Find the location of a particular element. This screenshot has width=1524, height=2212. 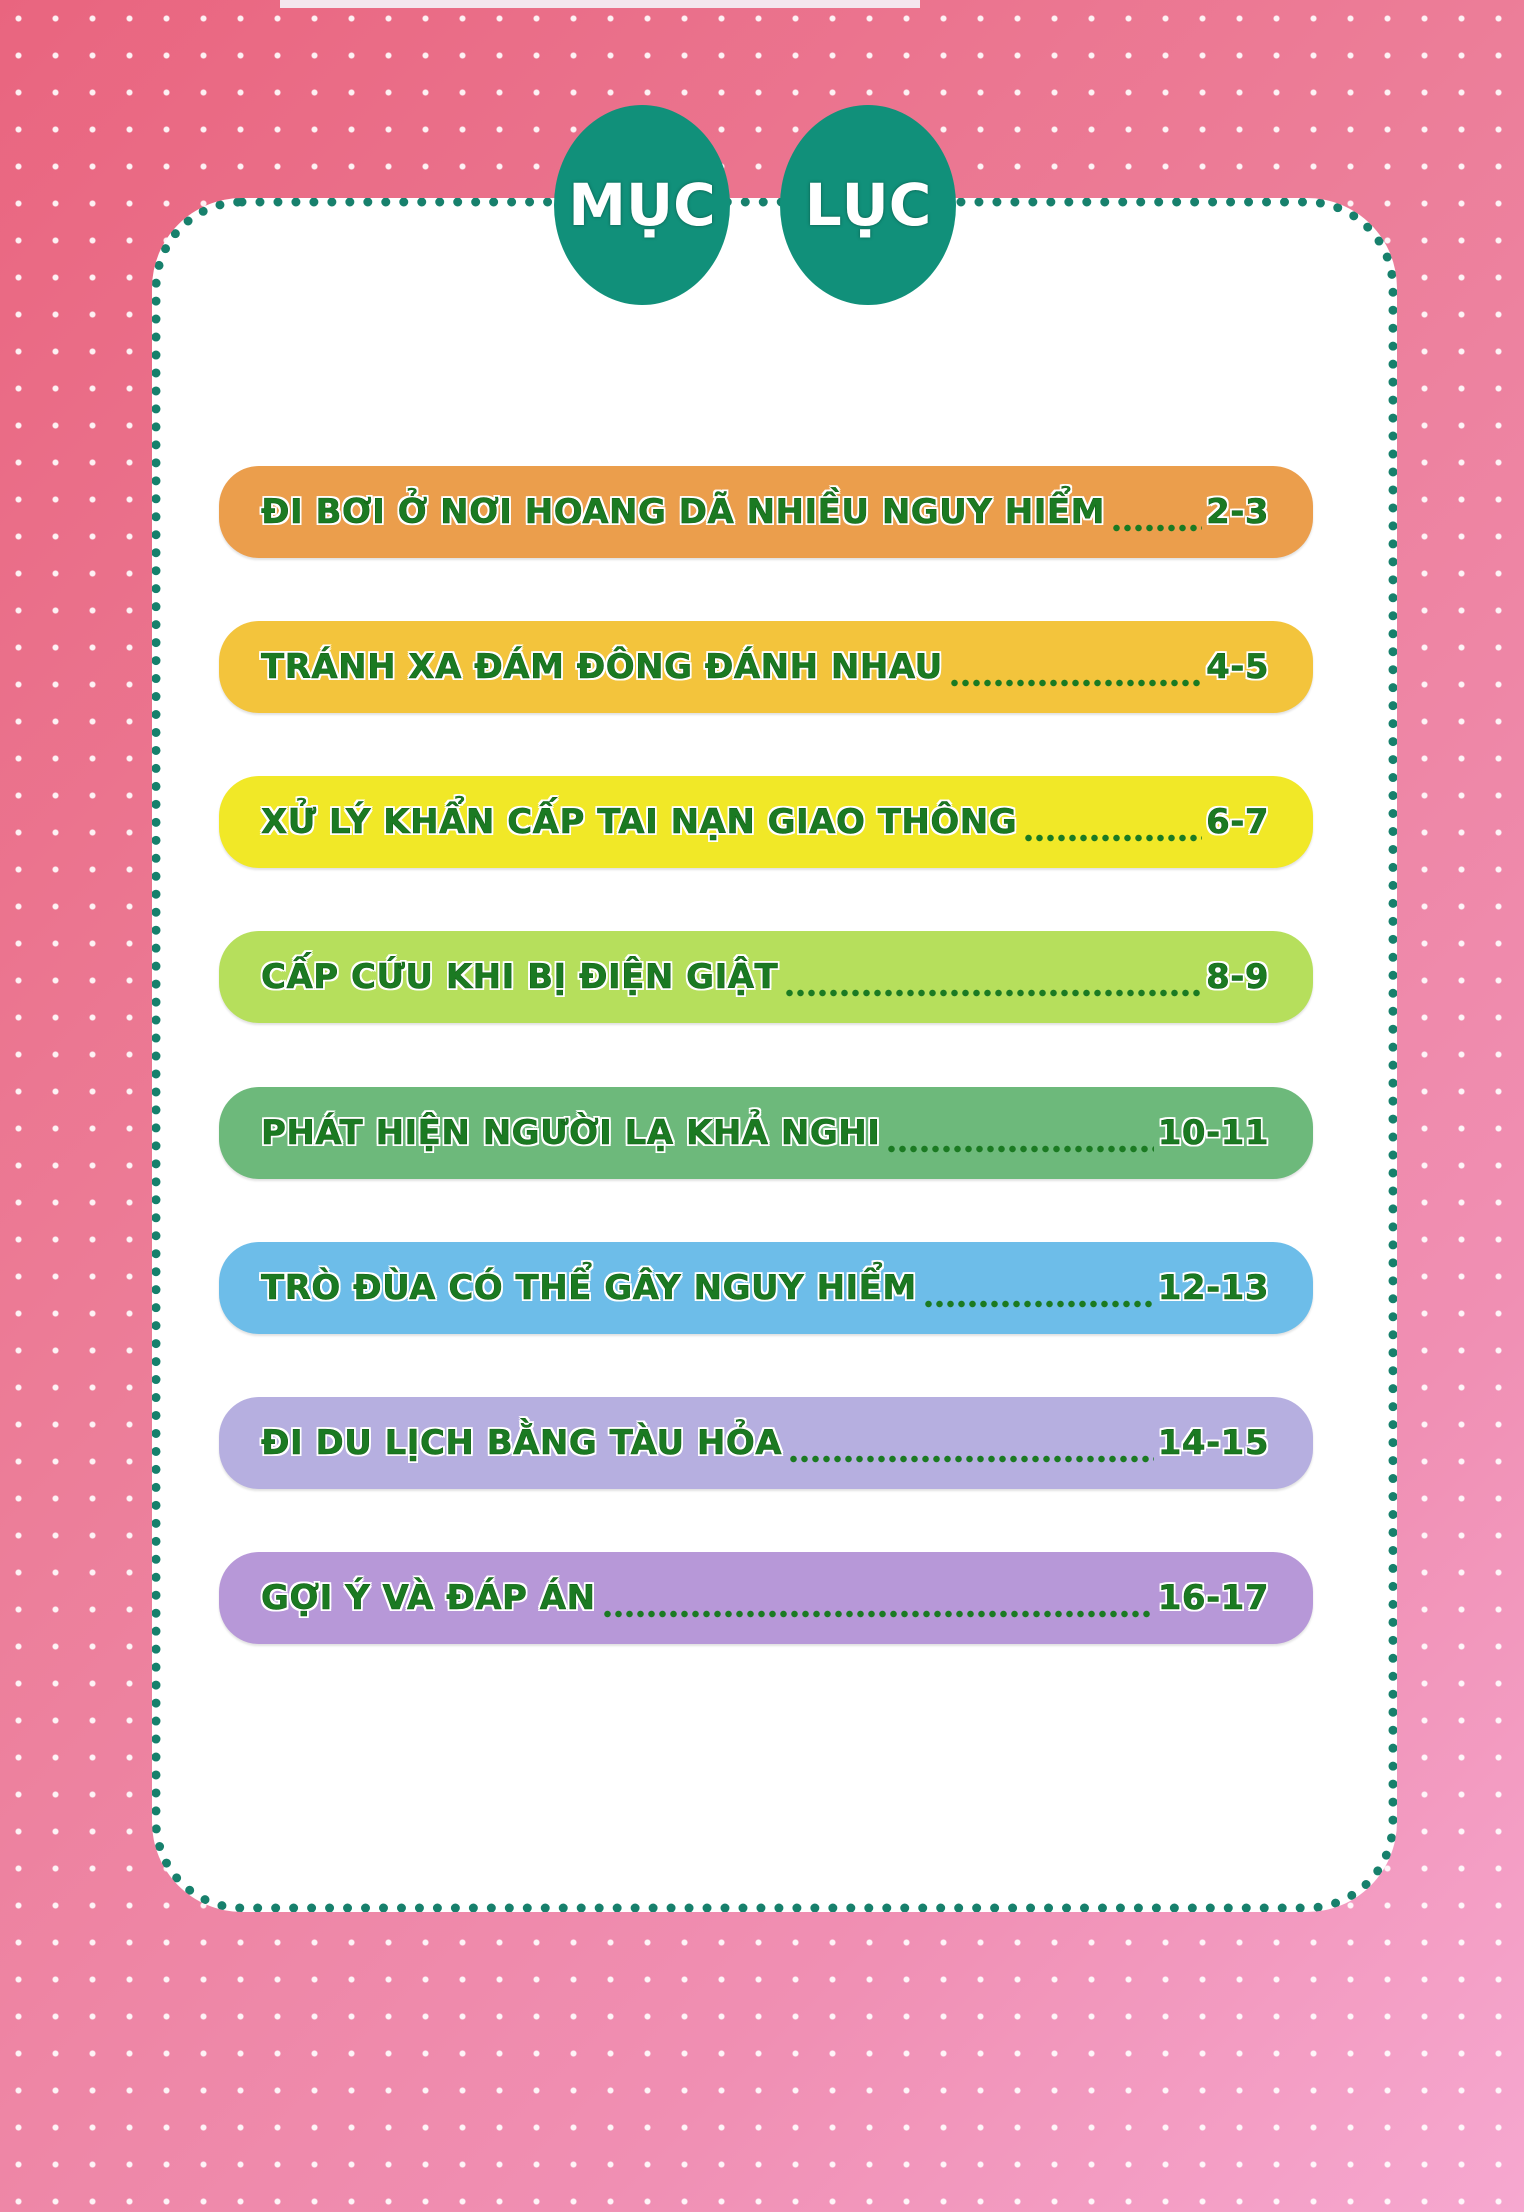

entry-title: TRÒ ĐÙA CÓ THỂ GÂY NGUY HIỂM is located at coordinates (589, 1288).